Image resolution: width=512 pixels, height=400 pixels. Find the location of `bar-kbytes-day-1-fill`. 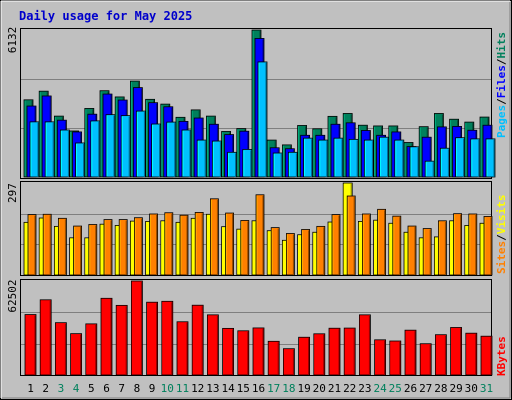

bar-kbytes-day-1-fill is located at coordinates (30, 345).